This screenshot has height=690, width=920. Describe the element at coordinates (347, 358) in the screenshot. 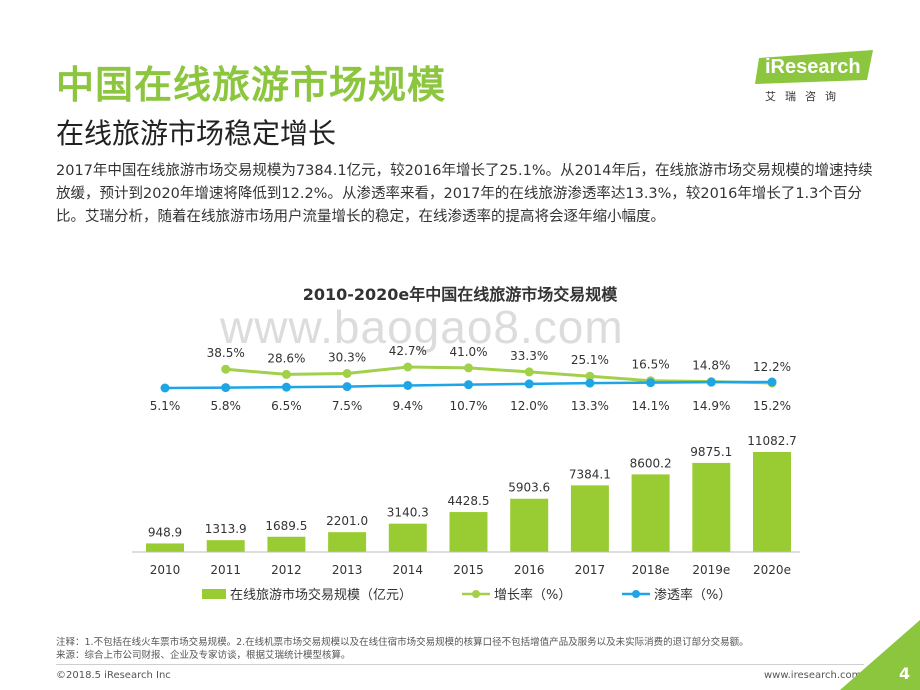

I see `growth-label-2013: 30.3%` at that location.